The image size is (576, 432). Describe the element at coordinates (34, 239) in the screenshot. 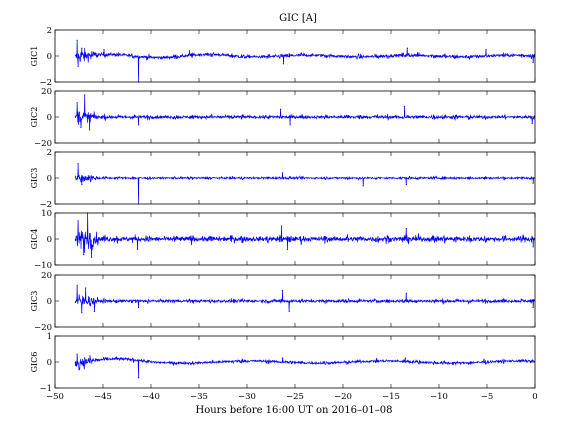

I see `y-axis-label: GIC4` at that location.